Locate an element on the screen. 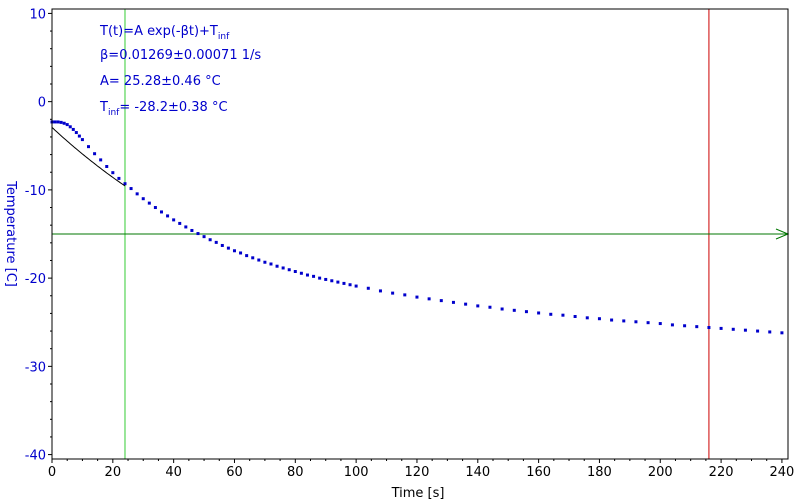 This screenshot has height=504, width=800. x-tick-label: 200 is located at coordinates (660, 472).